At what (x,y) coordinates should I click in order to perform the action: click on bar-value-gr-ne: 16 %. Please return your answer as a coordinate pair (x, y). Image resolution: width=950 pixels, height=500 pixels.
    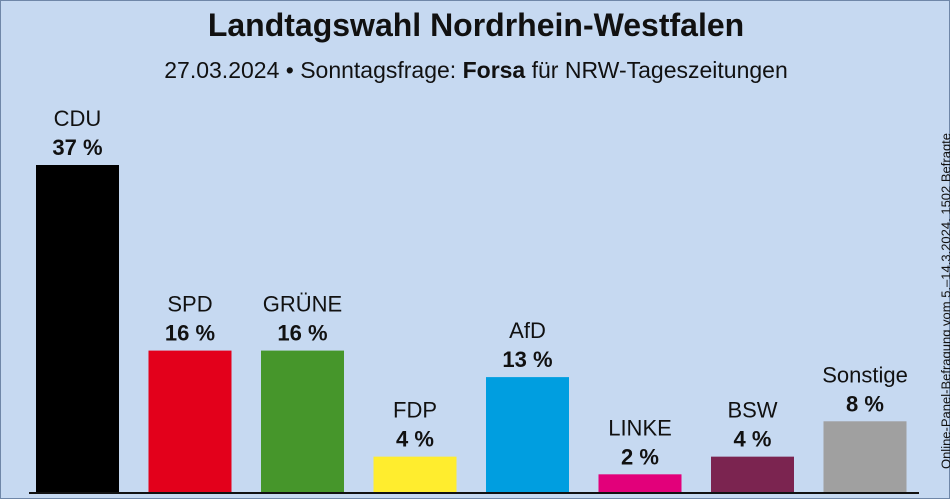
    Looking at the image, I should click on (302, 333).